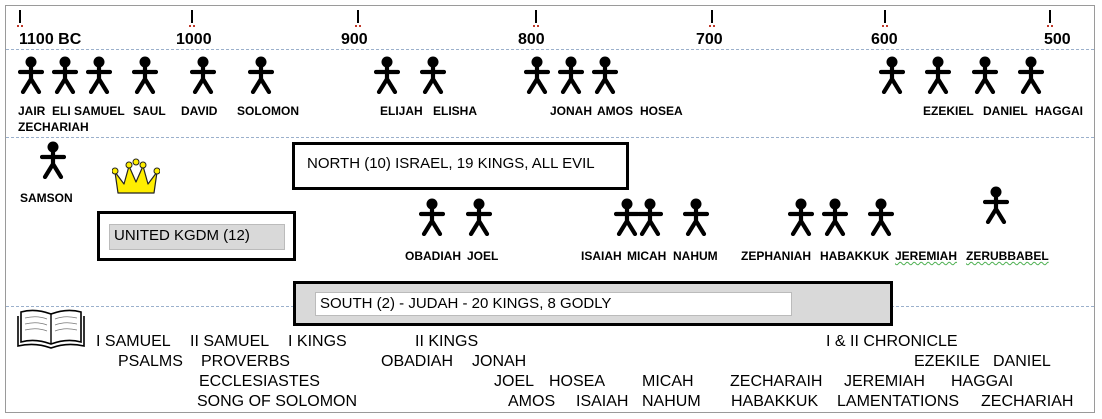 The image size is (1102, 419). Describe the element at coordinates (46, 198) in the screenshot. I see `judge-label-samson: SAMSON` at that location.